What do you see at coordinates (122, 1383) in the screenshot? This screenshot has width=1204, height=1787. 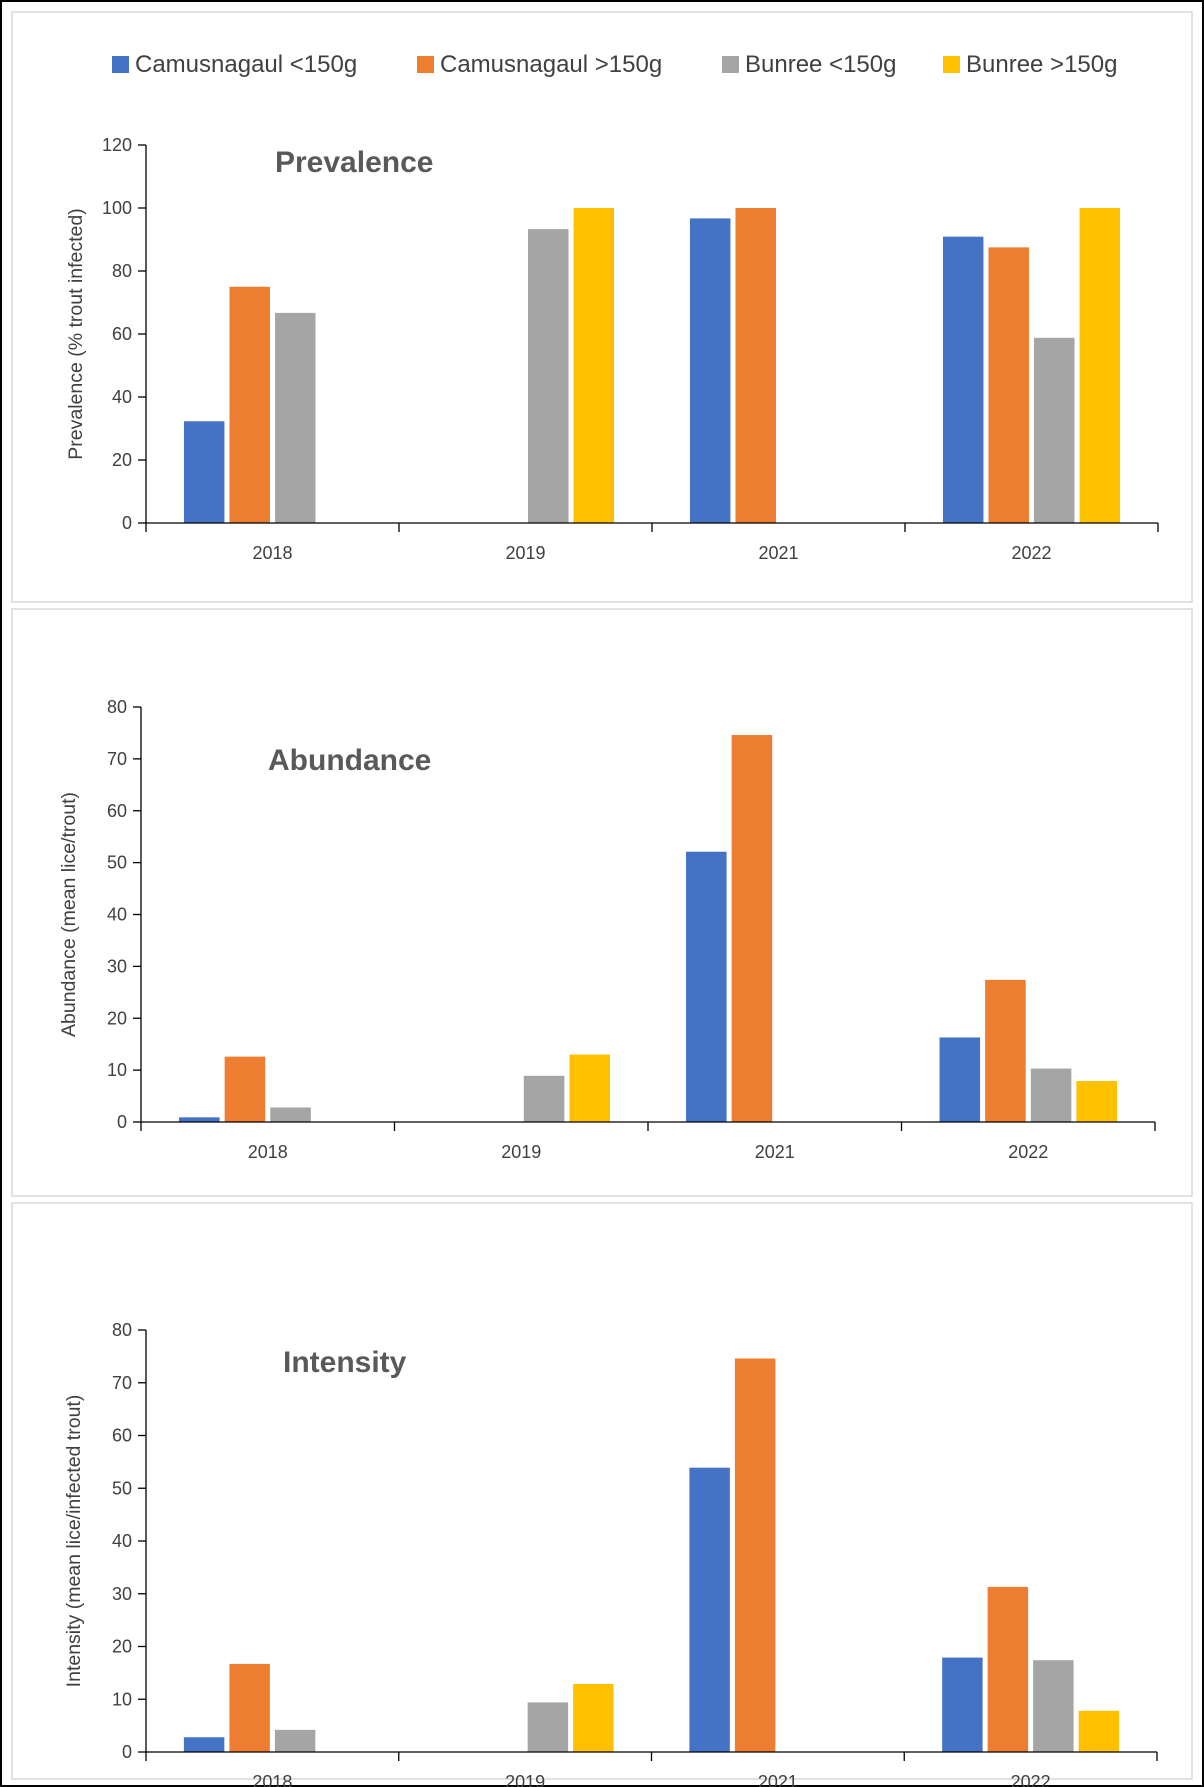 I see `intensity-y-tick-label: 70` at bounding box center [122, 1383].